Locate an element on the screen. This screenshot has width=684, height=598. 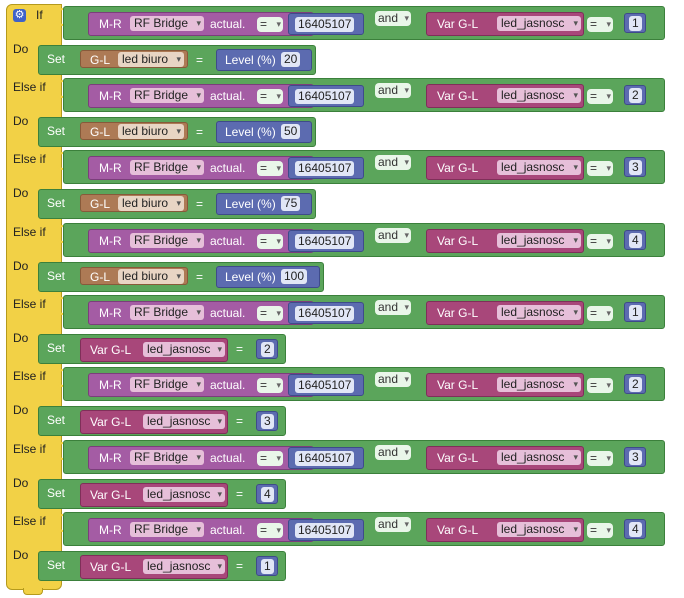
set-statement-block: Set Var G-L led_jasnosc = 3 is located at coordinates (162, 421).